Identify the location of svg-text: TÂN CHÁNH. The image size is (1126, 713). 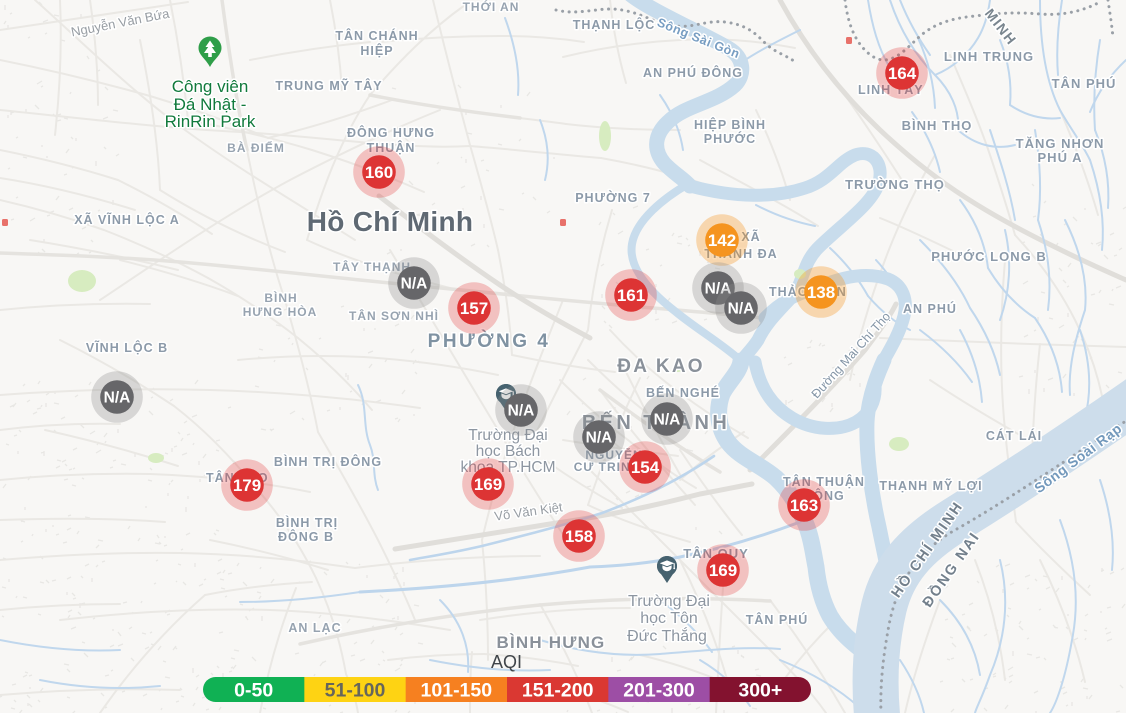
(376, 35).